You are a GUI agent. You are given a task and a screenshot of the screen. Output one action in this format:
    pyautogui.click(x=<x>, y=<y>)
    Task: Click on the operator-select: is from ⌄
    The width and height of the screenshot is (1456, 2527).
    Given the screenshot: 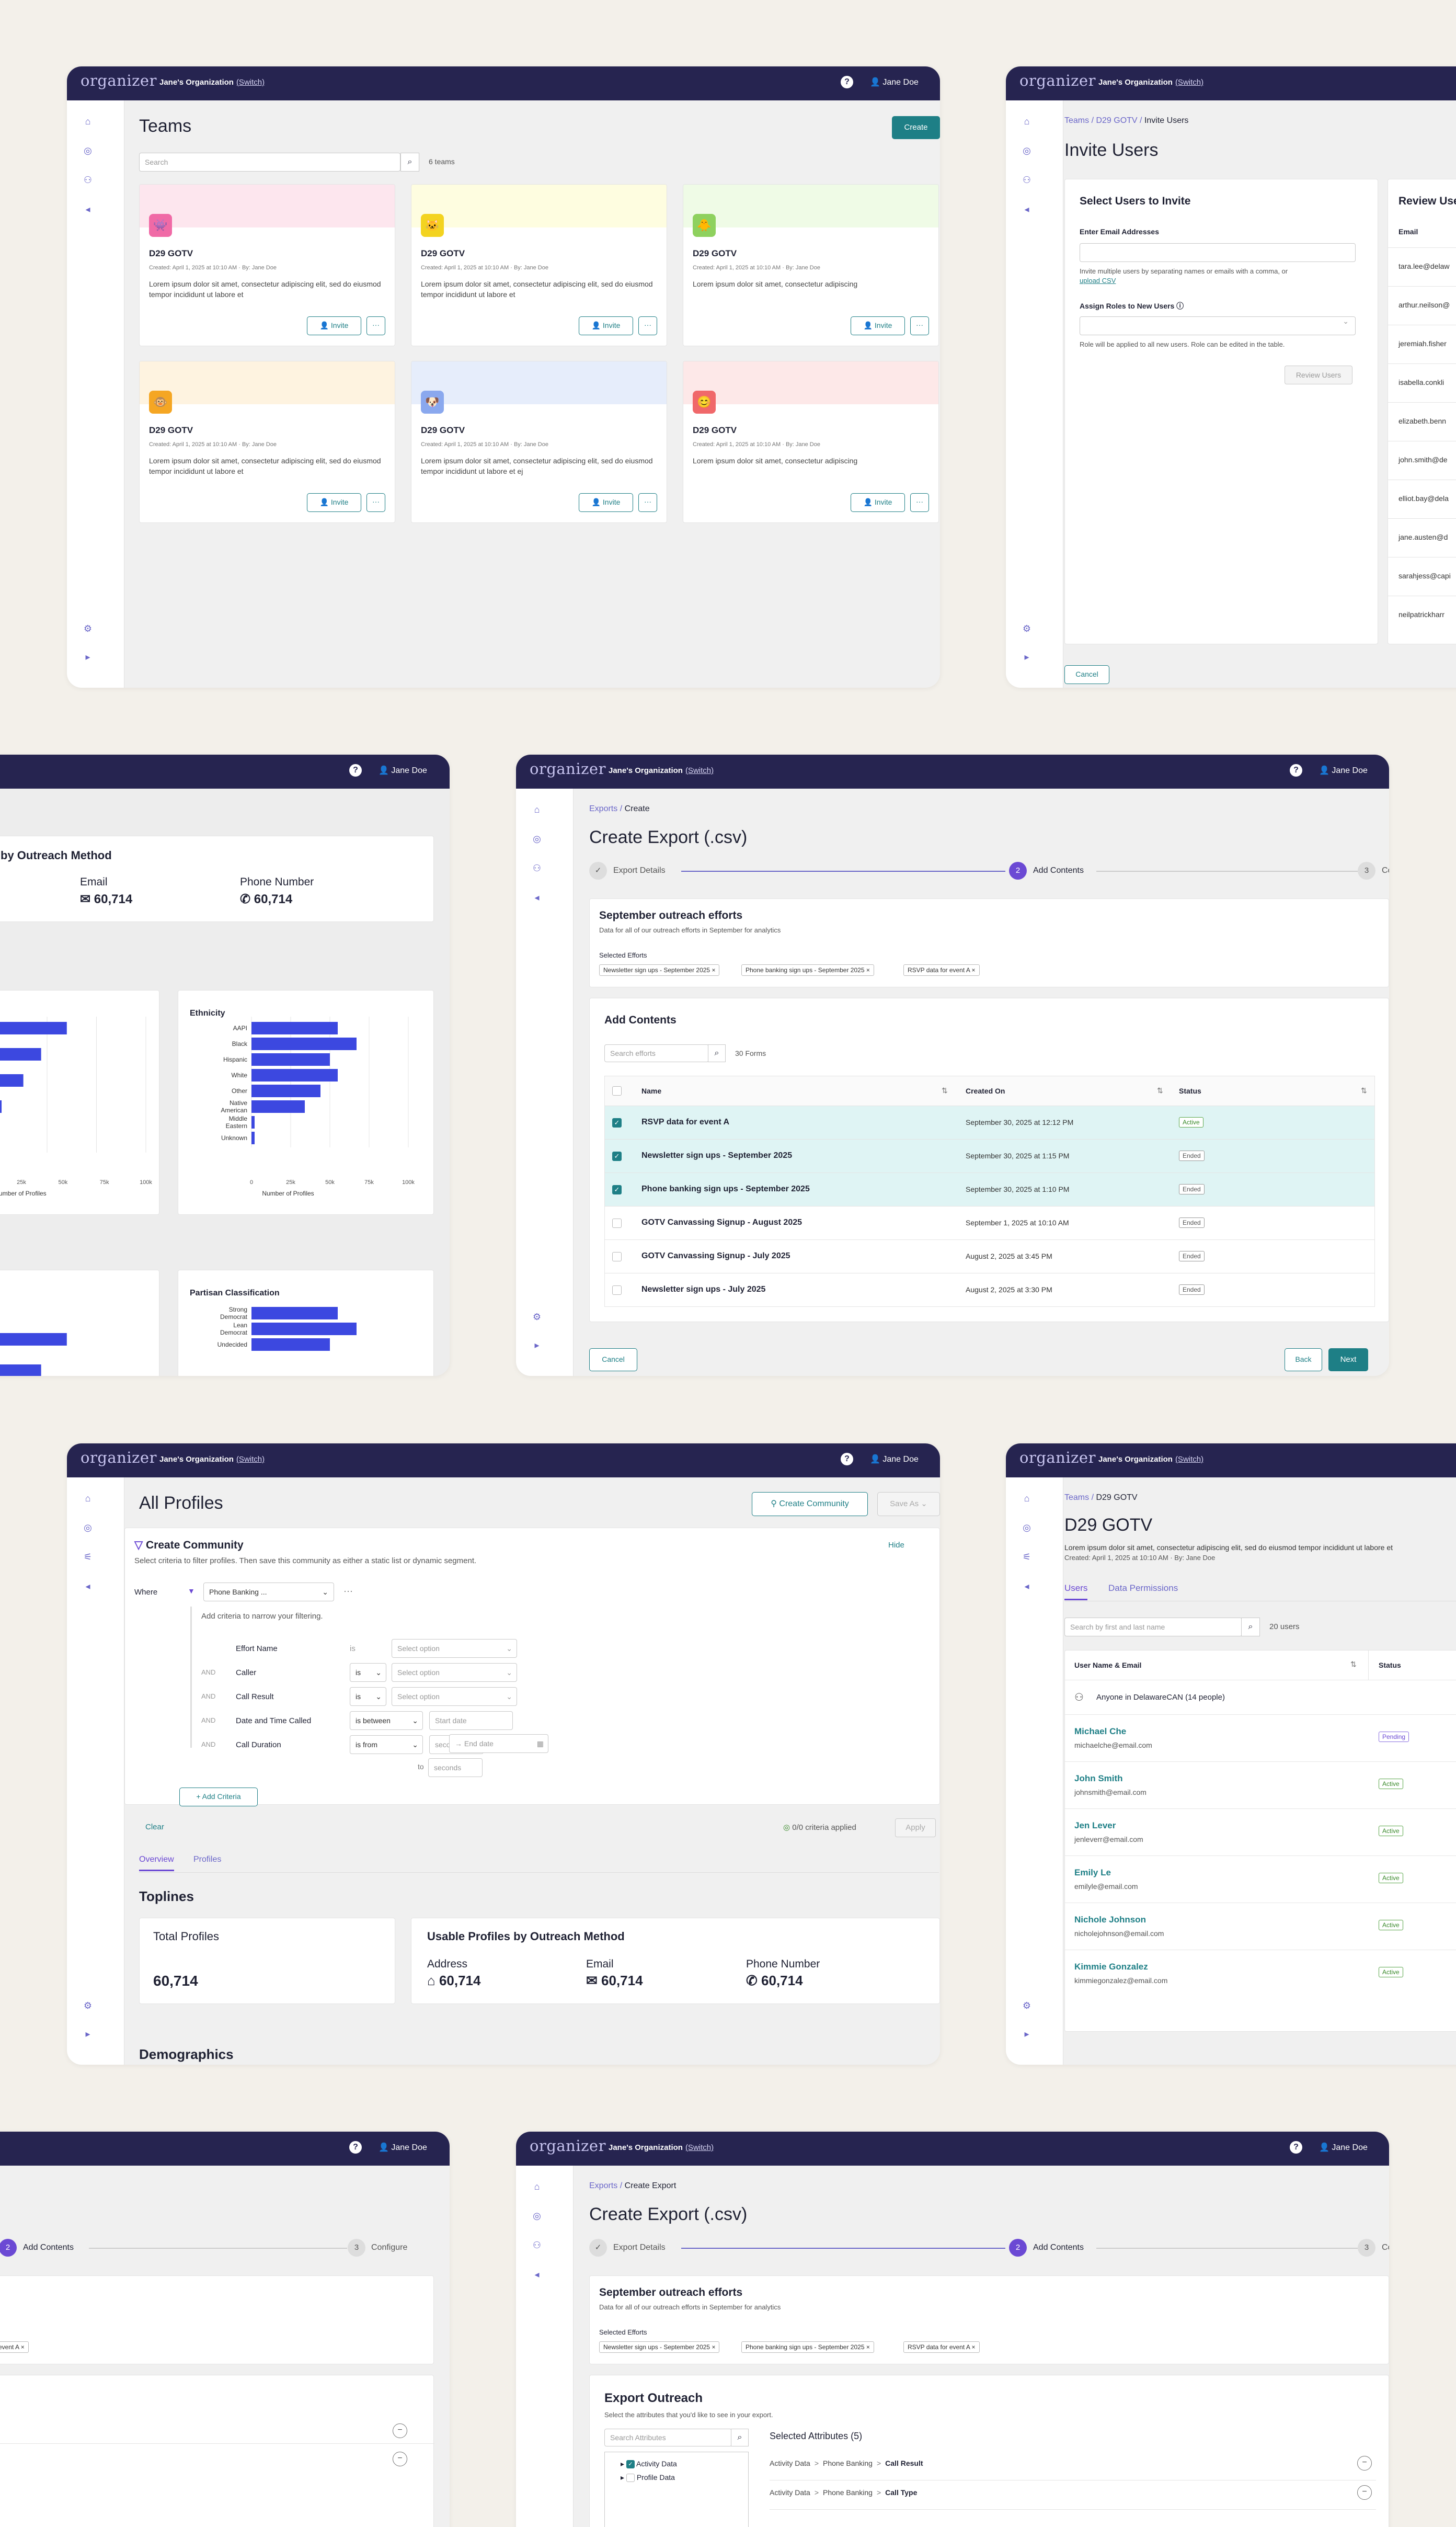 What is the action you would take?
    pyautogui.click(x=386, y=1745)
    